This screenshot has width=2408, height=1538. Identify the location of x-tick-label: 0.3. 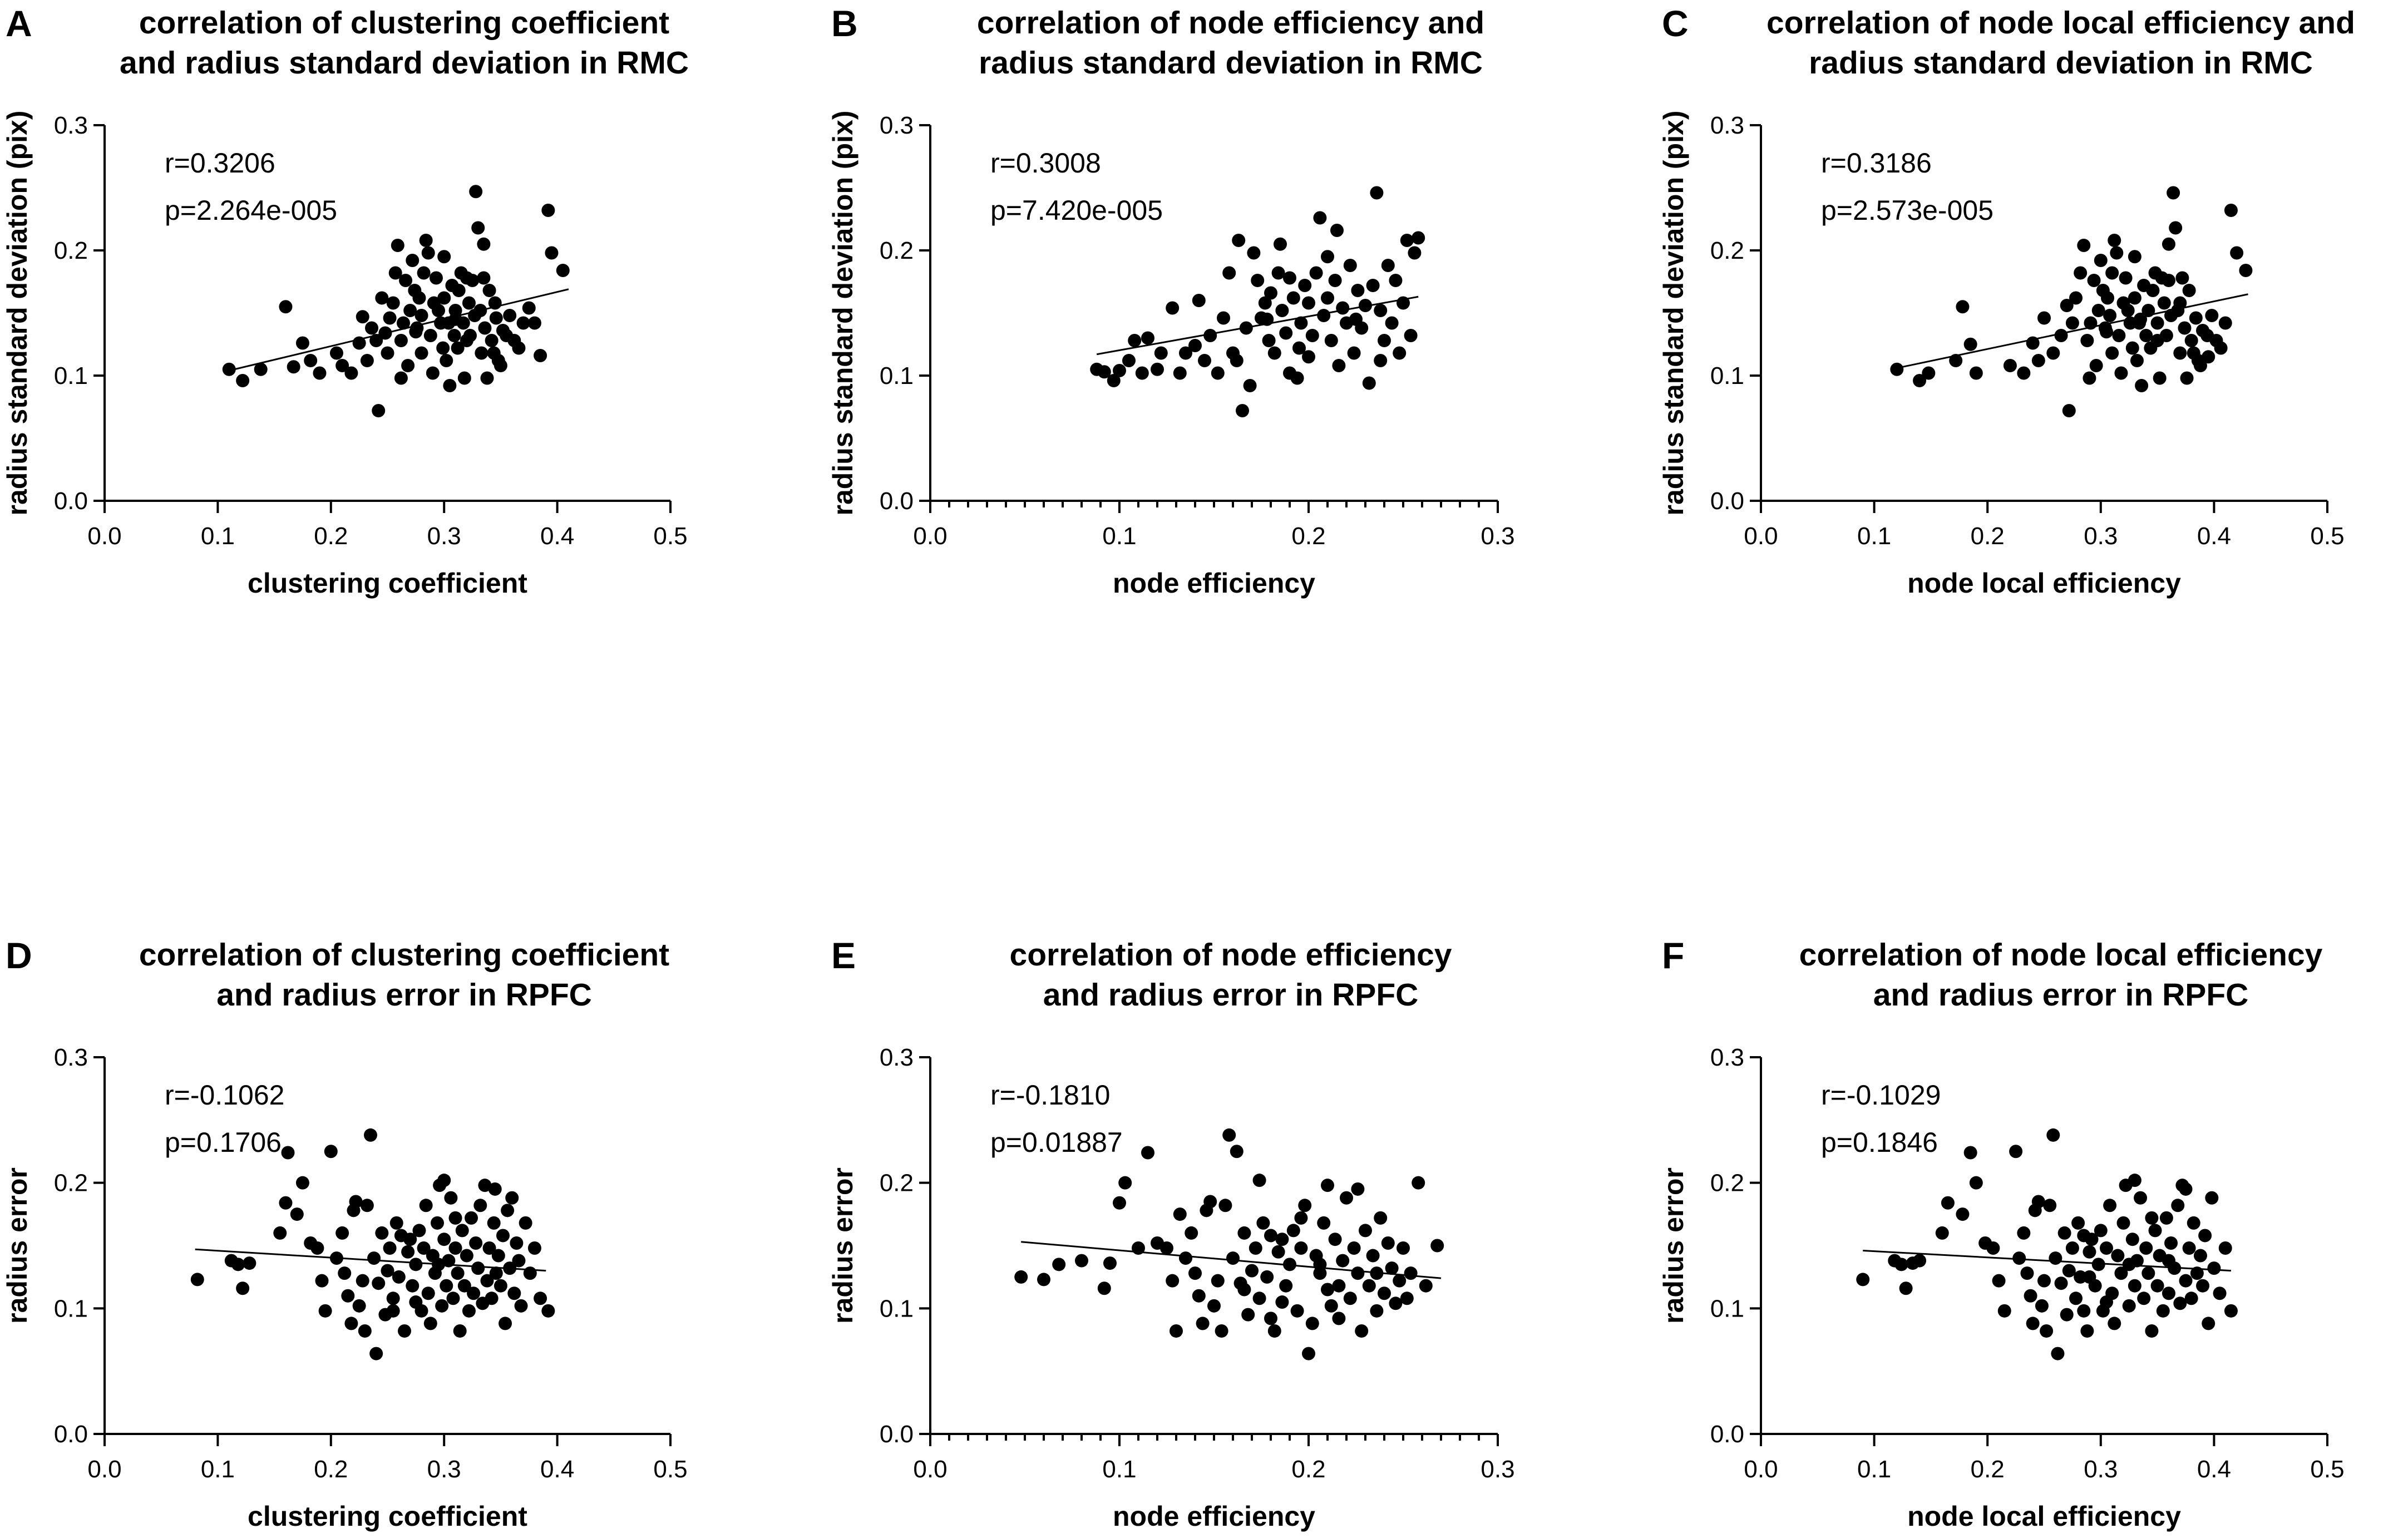
(2101, 536).